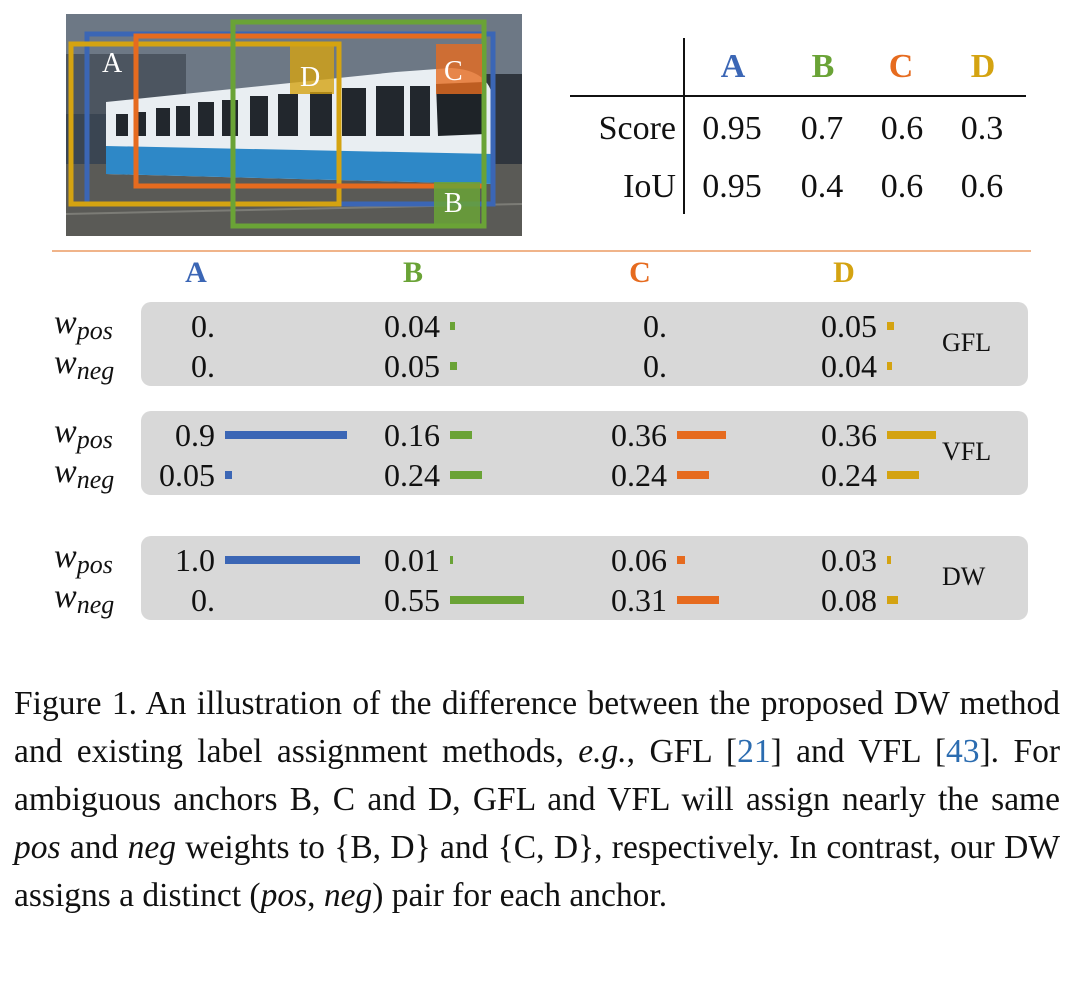 The width and height of the screenshot is (1080, 983). I want to click on table-cell: 0.7, so click(822, 128).